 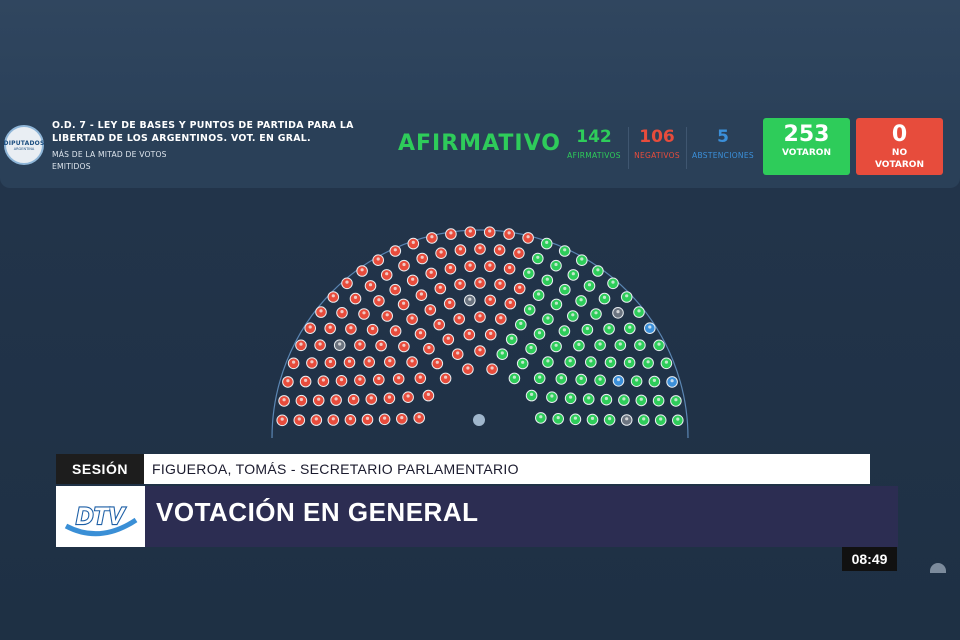 I want to click on no-votaron-box: 0 NO VOTARON, so click(x=899, y=146).